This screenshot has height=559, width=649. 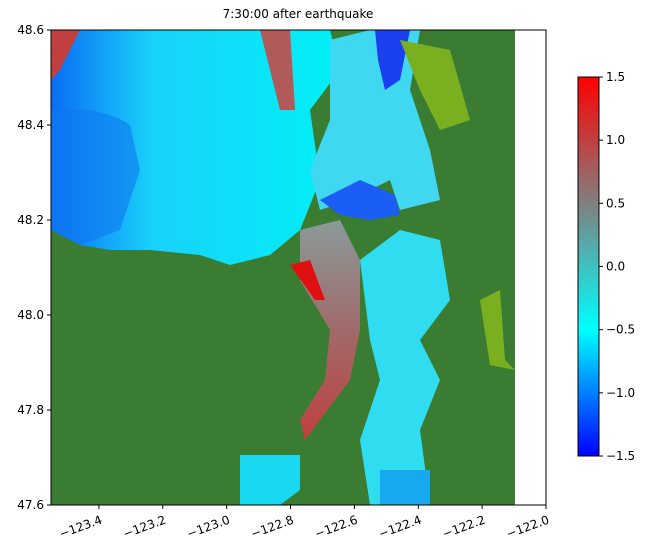 I want to click on x-tick-label: −122.0, so click(x=527, y=527).